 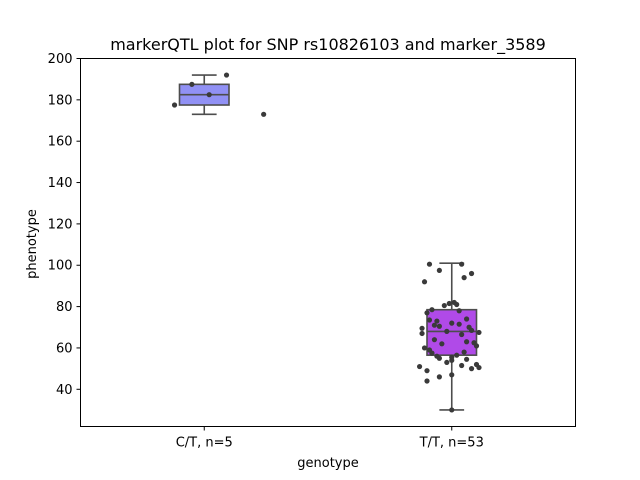 I want to click on y-tick-label: 100, so click(x=60, y=266).